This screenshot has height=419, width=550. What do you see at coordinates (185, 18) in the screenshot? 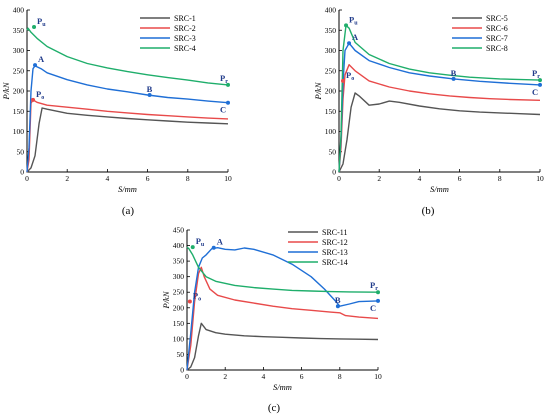
I see `legend-label: SRC-1` at bounding box center [185, 18].